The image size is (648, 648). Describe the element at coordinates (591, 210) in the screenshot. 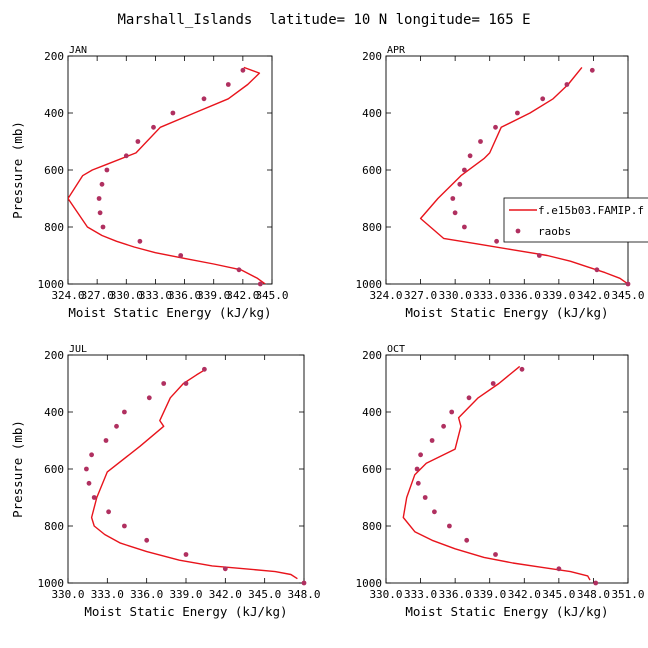

I see `legend-model-label: f.e15b03.FAMIP.f` at that location.